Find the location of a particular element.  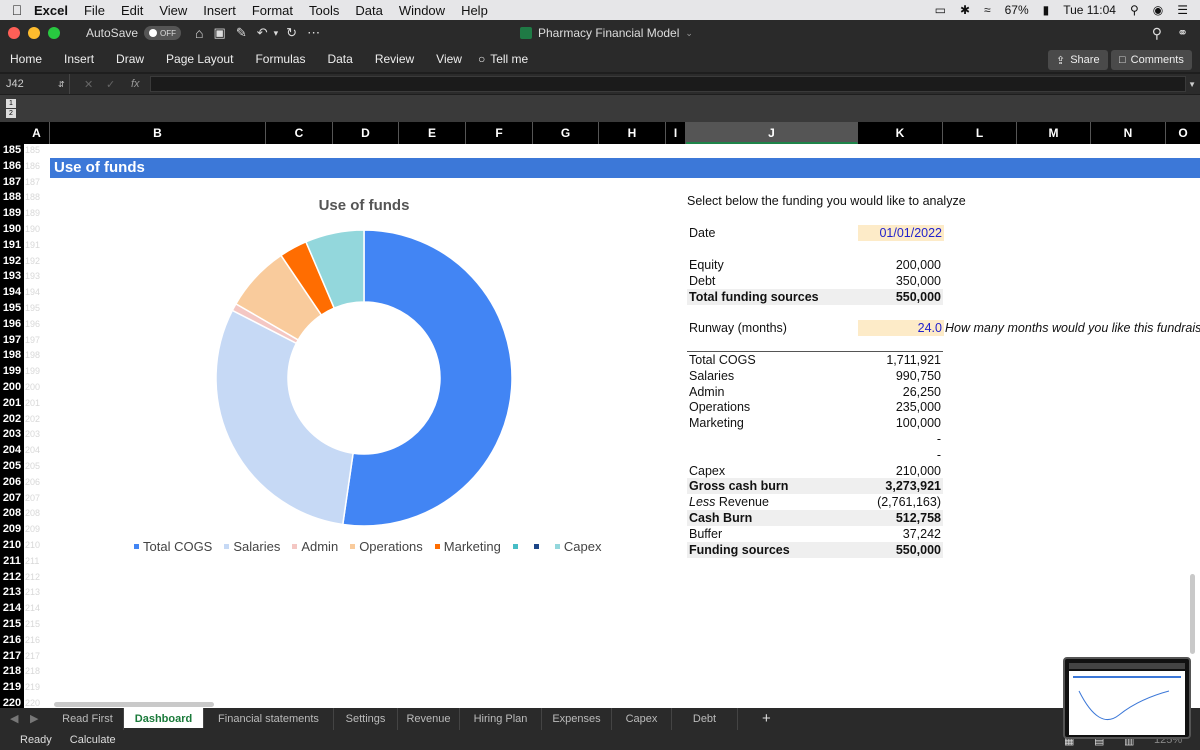

col-header-c: C is located at coordinates (299, 133).